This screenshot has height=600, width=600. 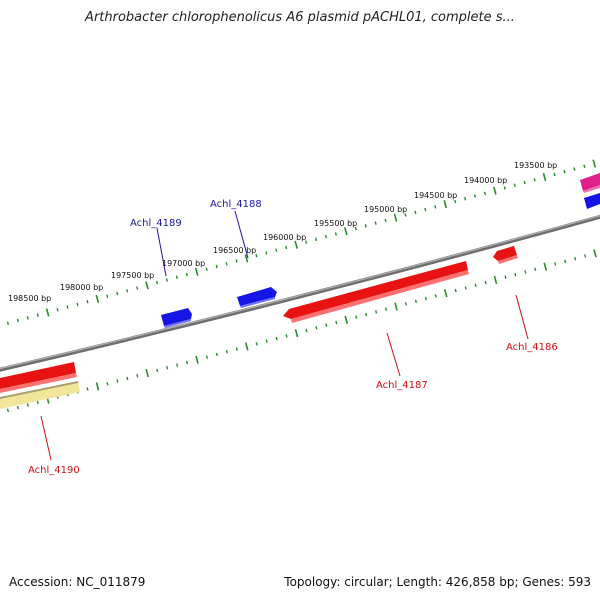 What do you see at coordinates (532, 347) in the screenshot?
I see `label-achl-4186: Achl_4186` at bounding box center [532, 347].